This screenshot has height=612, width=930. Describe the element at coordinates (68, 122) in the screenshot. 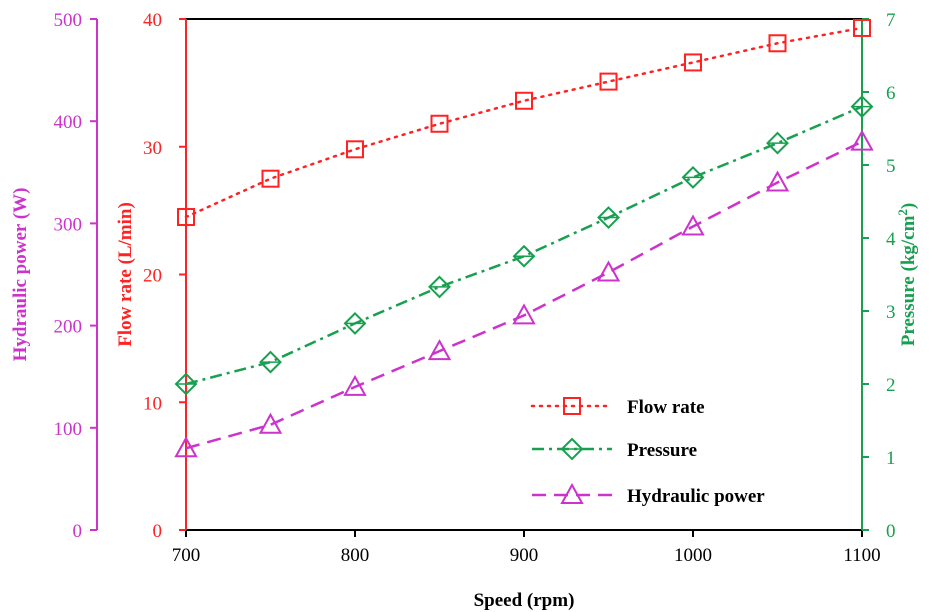

I see `power-tick-label: 400` at that location.